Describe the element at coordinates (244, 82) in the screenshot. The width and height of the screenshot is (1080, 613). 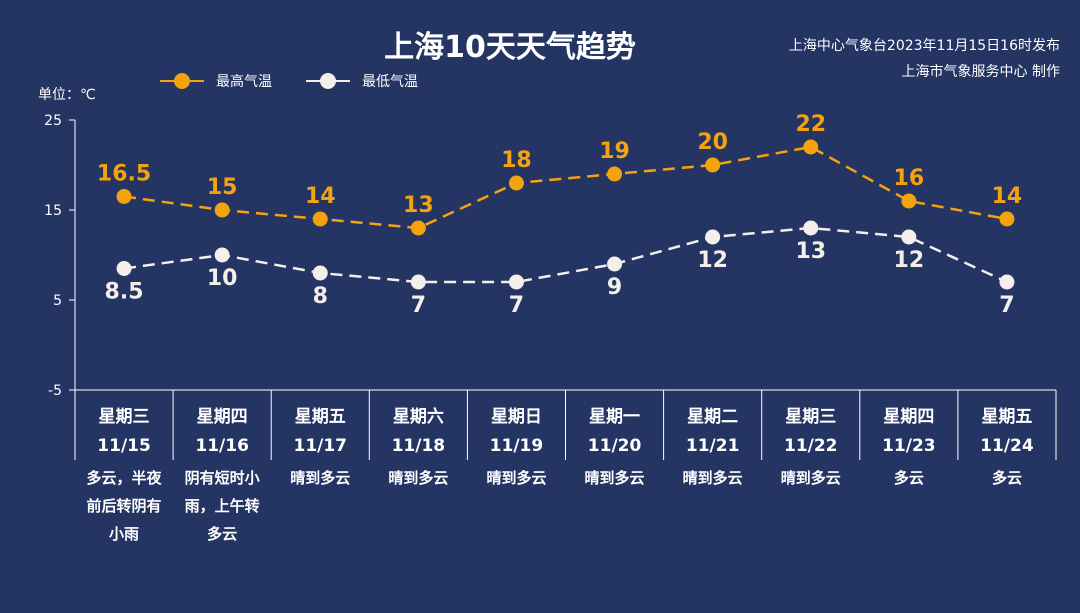
I see `legend-label-high: 最高气温` at that location.